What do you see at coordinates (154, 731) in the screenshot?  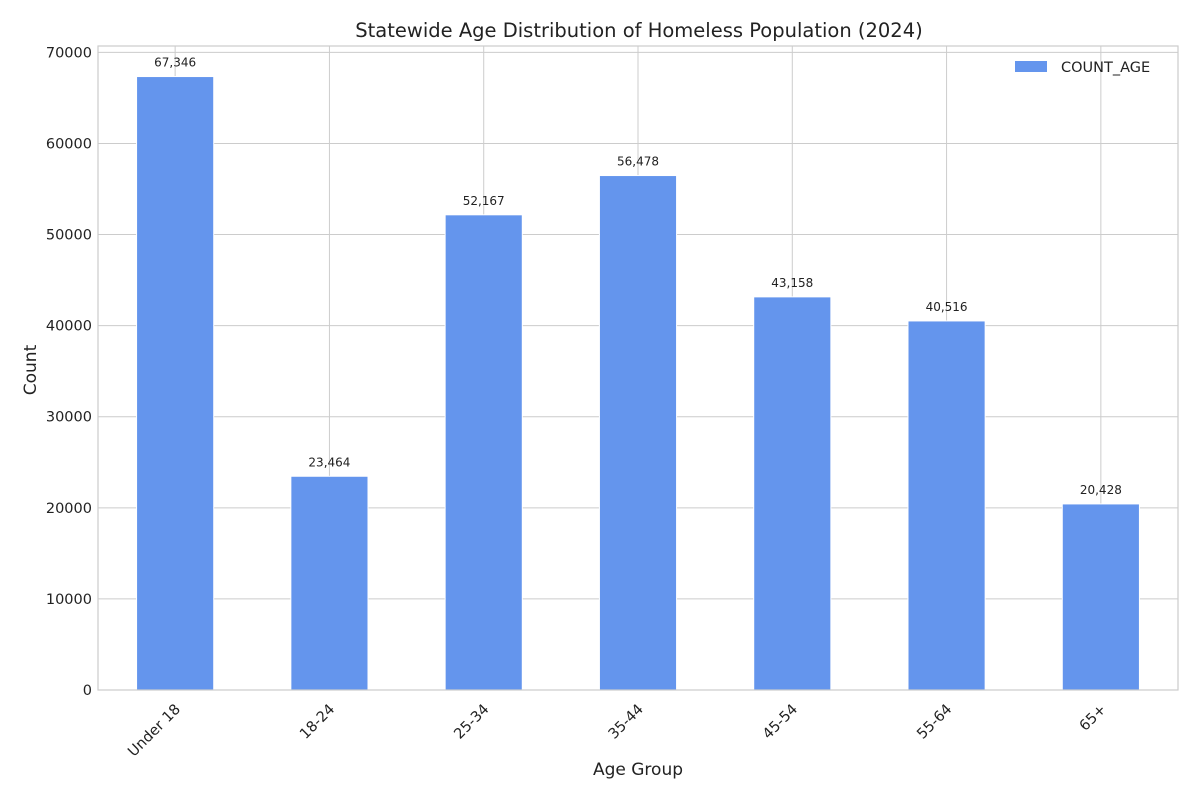 I see `x-tick-label: Under 18` at bounding box center [154, 731].